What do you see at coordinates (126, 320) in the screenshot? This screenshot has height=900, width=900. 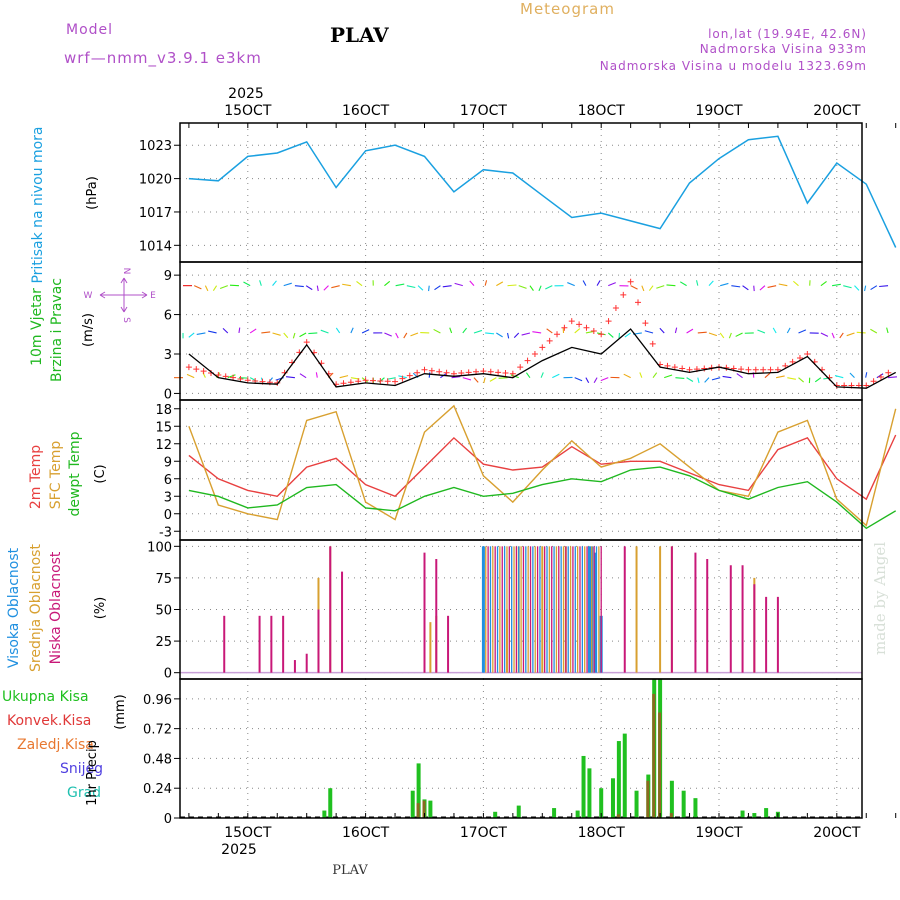 I see `compass-s: S` at bounding box center [126, 320].